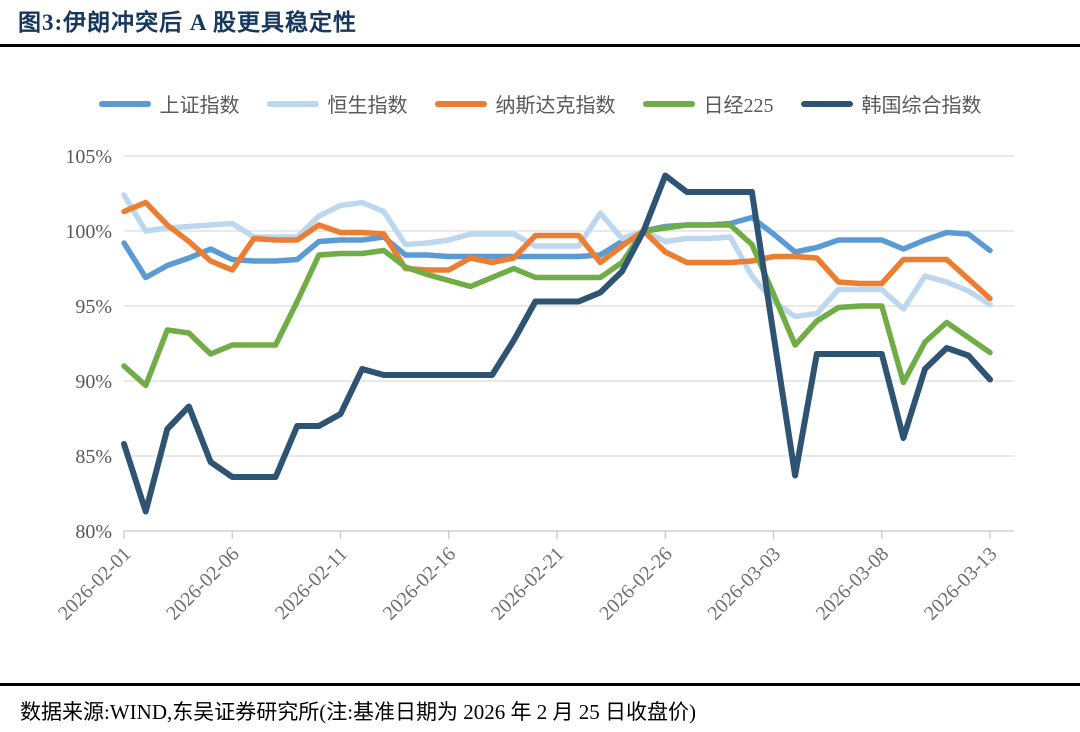  What do you see at coordinates (636, 584) in the screenshot?
I see `svg-text: 2026-02-26` at bounding box center [636, 584].